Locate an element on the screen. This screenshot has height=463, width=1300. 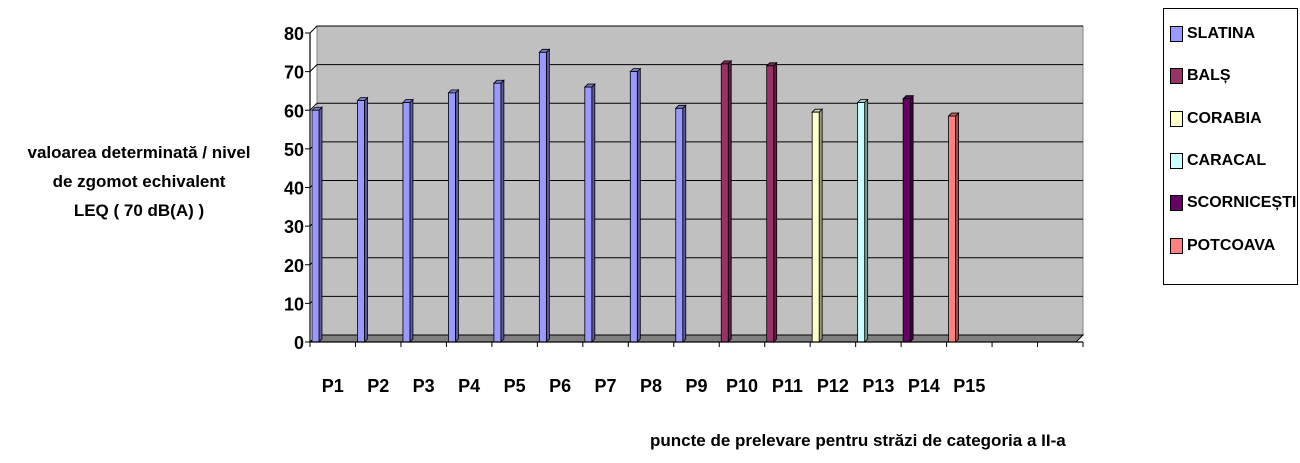
plot-floor is located at coordinates (696, 338).